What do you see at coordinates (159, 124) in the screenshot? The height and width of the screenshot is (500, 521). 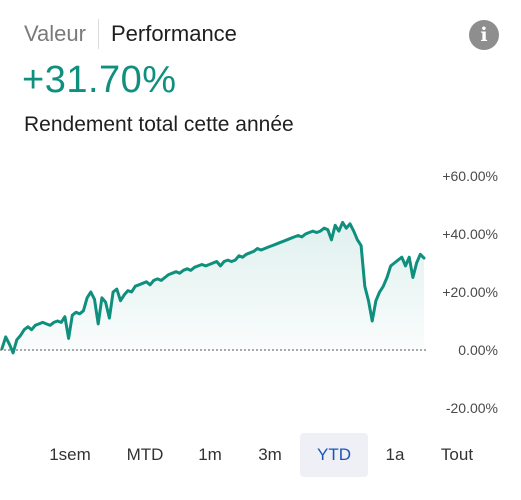 I see `performance-caption: Rendement total cette année` at bounding box center [159, 124].